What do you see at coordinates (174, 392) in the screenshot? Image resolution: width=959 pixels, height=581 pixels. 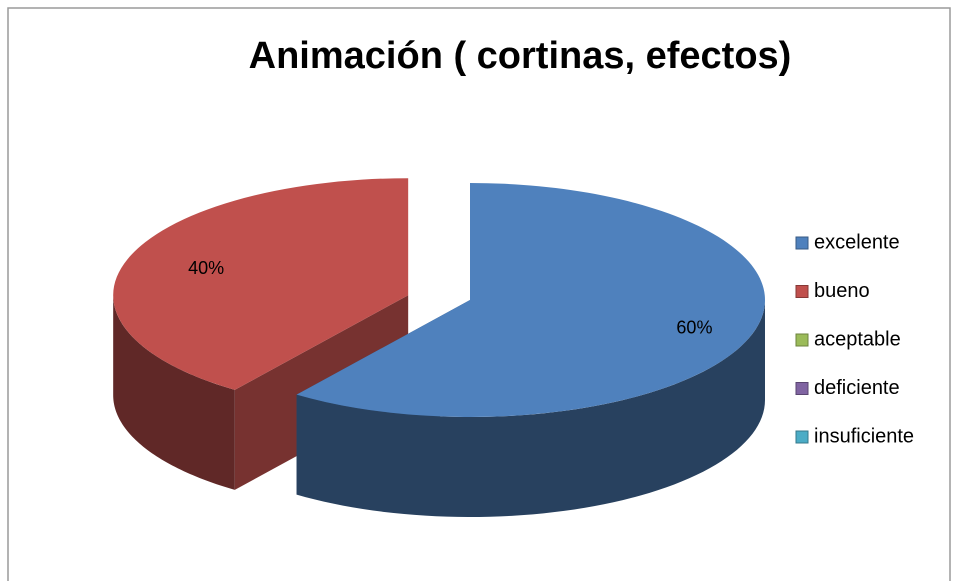 I see `slice-outer-side` at bounding box center [174, 392].